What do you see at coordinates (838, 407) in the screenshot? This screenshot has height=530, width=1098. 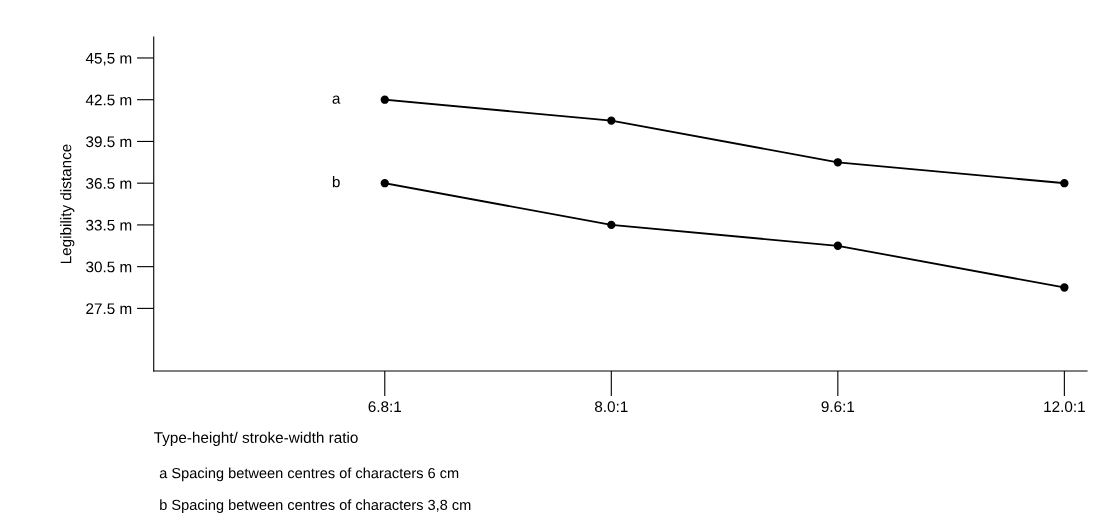 I see `x-tick-label: 9.6:1` at bounding box center [838, 407].